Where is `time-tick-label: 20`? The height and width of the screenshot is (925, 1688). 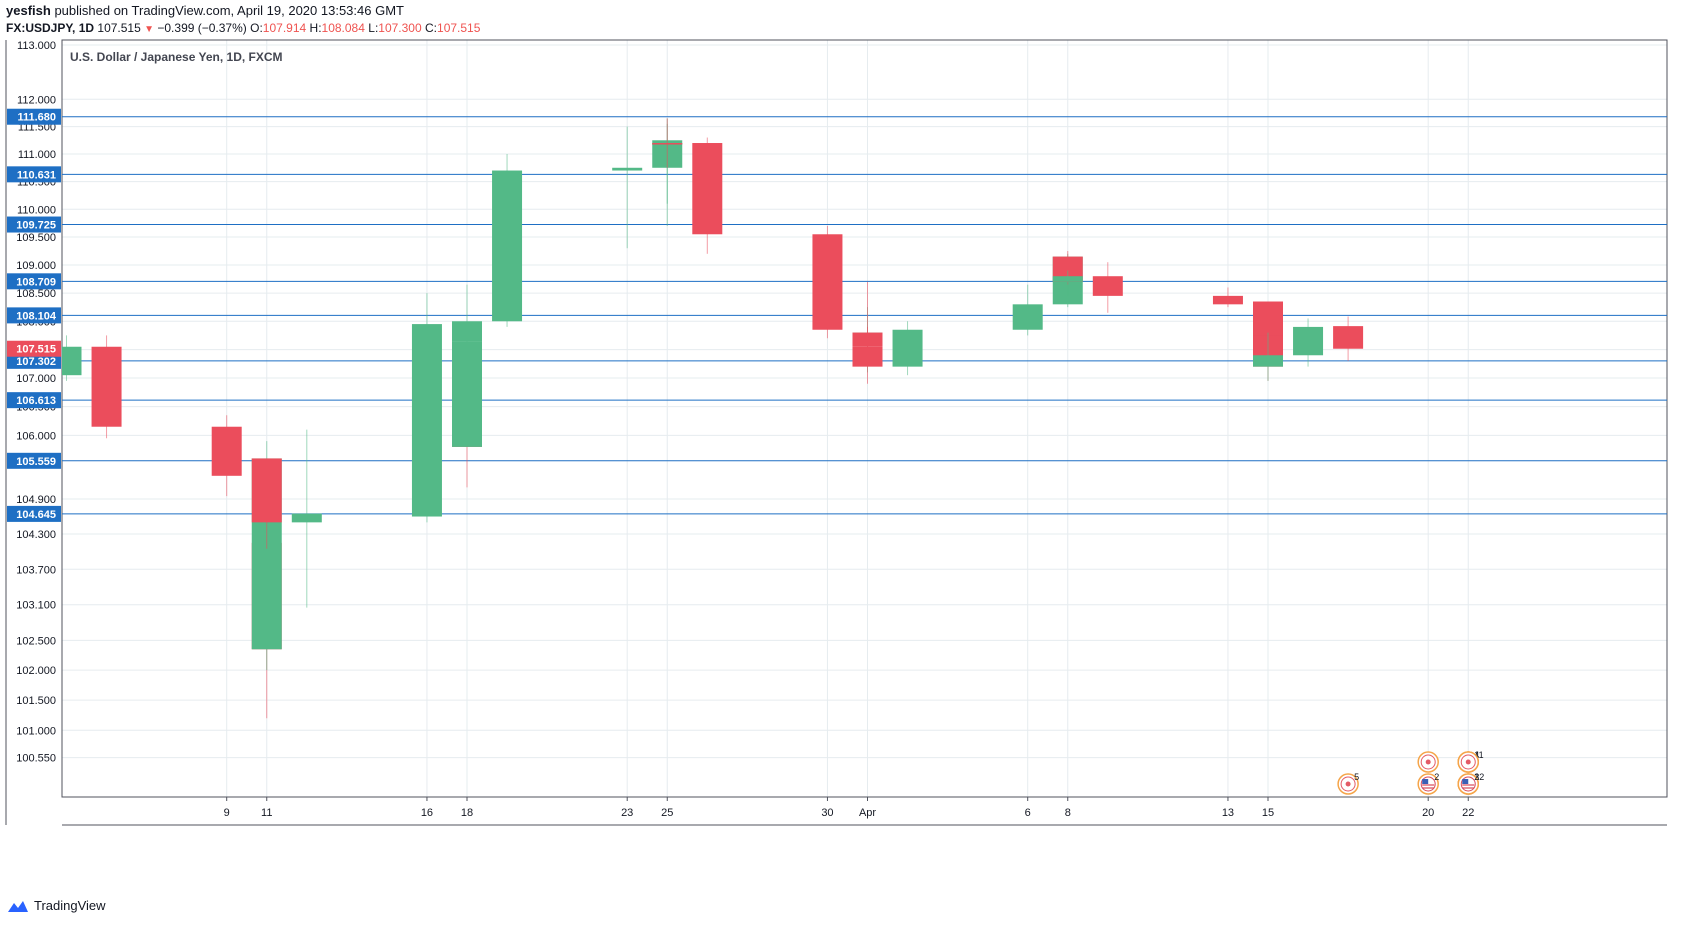
time-tick-label: 20 is located at coordinates (1428, 813).